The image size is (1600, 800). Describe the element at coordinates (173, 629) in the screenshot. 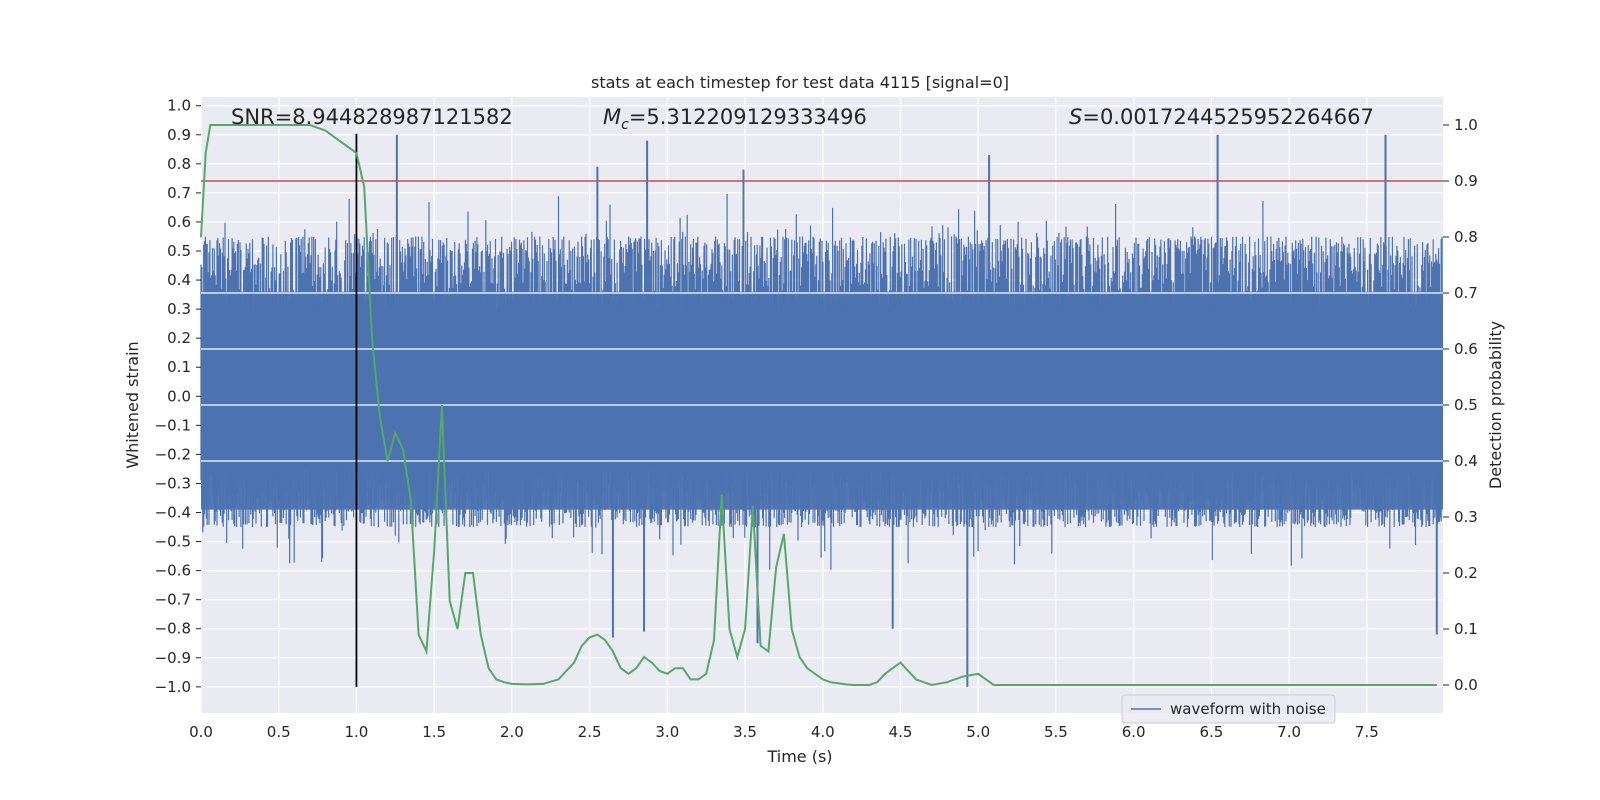

I see `y-left-tick-label: −0.8` at that location.